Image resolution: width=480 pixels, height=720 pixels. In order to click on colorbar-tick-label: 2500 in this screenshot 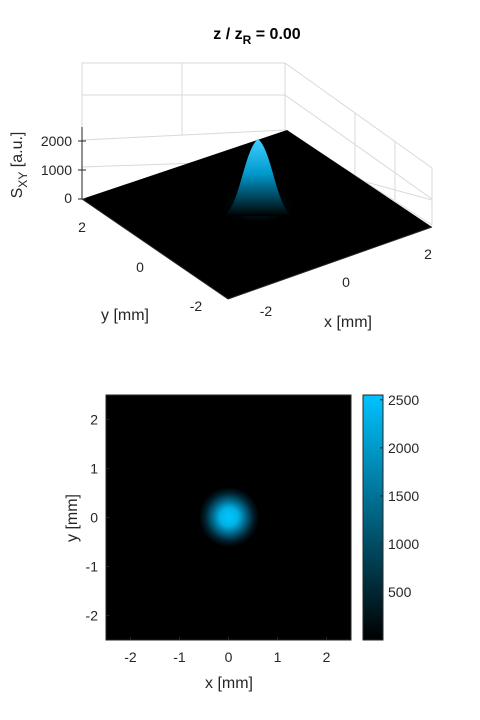, I will do `click(403, 400)`.